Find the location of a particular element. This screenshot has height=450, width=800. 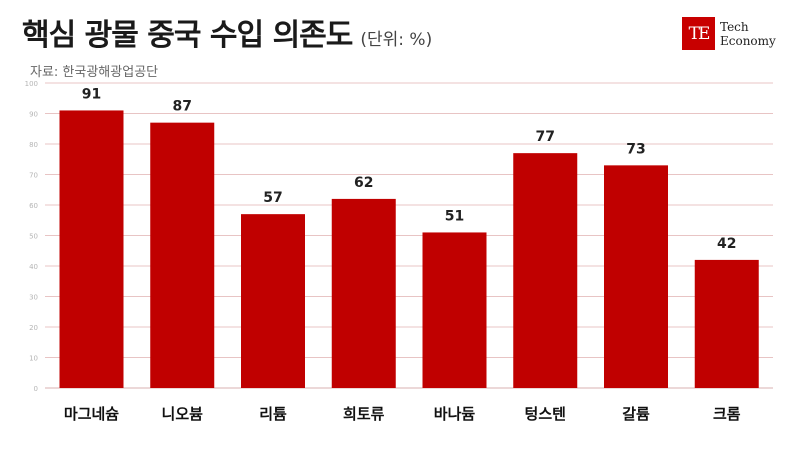

data-label: 87 is located at coordinates (182, 107).